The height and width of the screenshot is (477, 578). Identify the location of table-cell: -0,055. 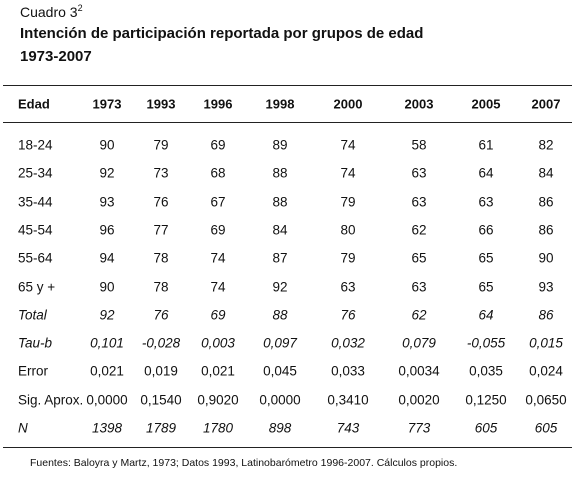
(486, 343).